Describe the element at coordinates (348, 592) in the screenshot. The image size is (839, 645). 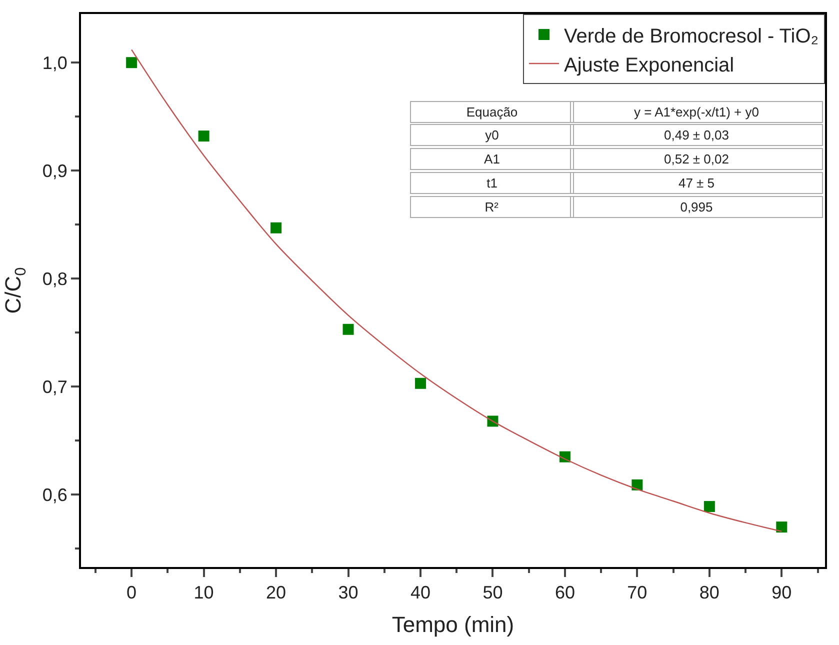
I see `x-tick-label: 30` at that location.